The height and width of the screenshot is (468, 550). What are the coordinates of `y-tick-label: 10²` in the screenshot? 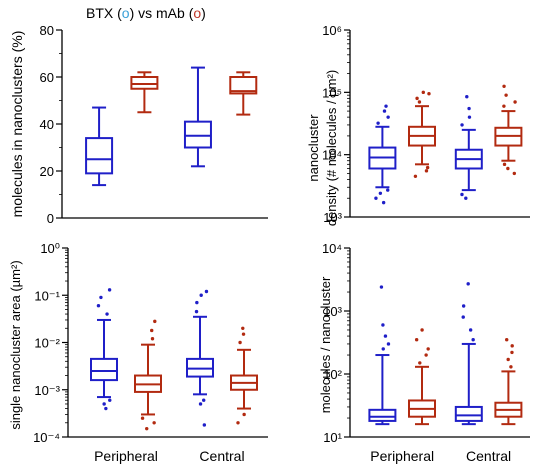 It's located at (332, 374).